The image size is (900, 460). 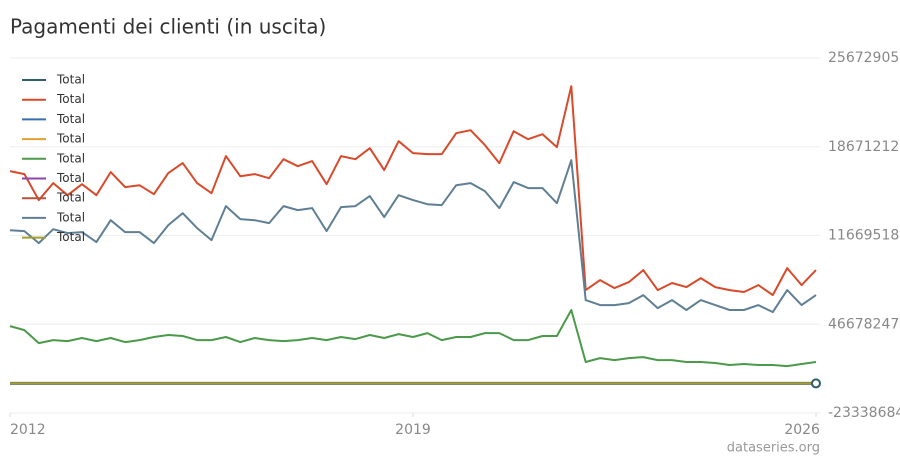 What do you see at coordinates (28, 430) in the screenshot?
I see `x-tick-label: 2012` at bounding box center [28, 430].